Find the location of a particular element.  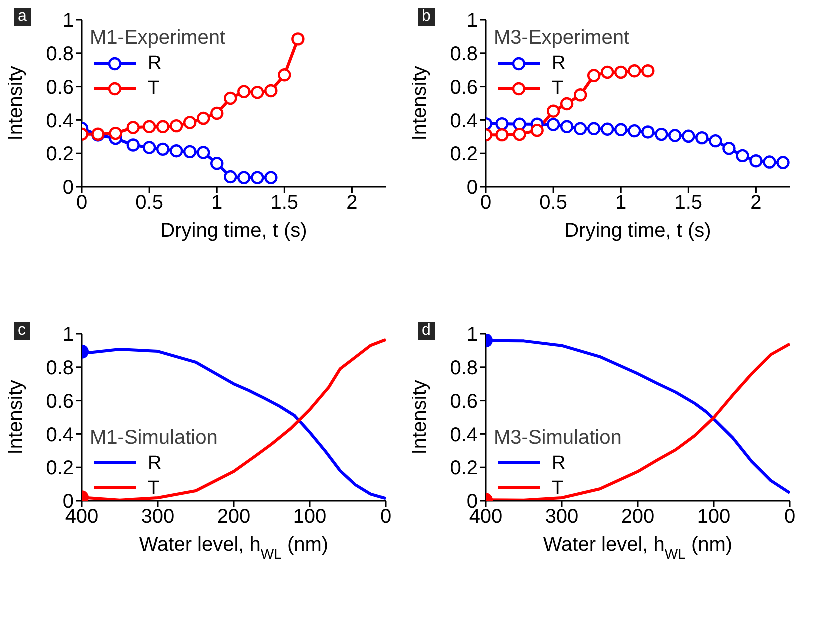

legend-title: M3-Simulation is located at coordinates (558, 438).